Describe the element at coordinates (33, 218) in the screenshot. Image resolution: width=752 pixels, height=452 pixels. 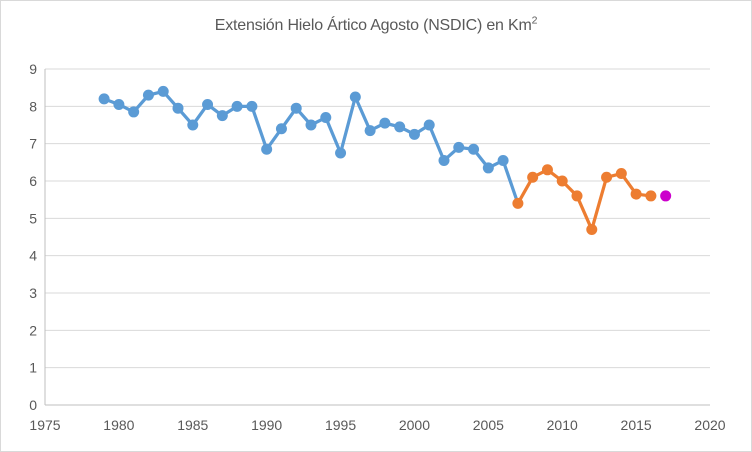
I see `y-tick-label-5: 5` at that location.